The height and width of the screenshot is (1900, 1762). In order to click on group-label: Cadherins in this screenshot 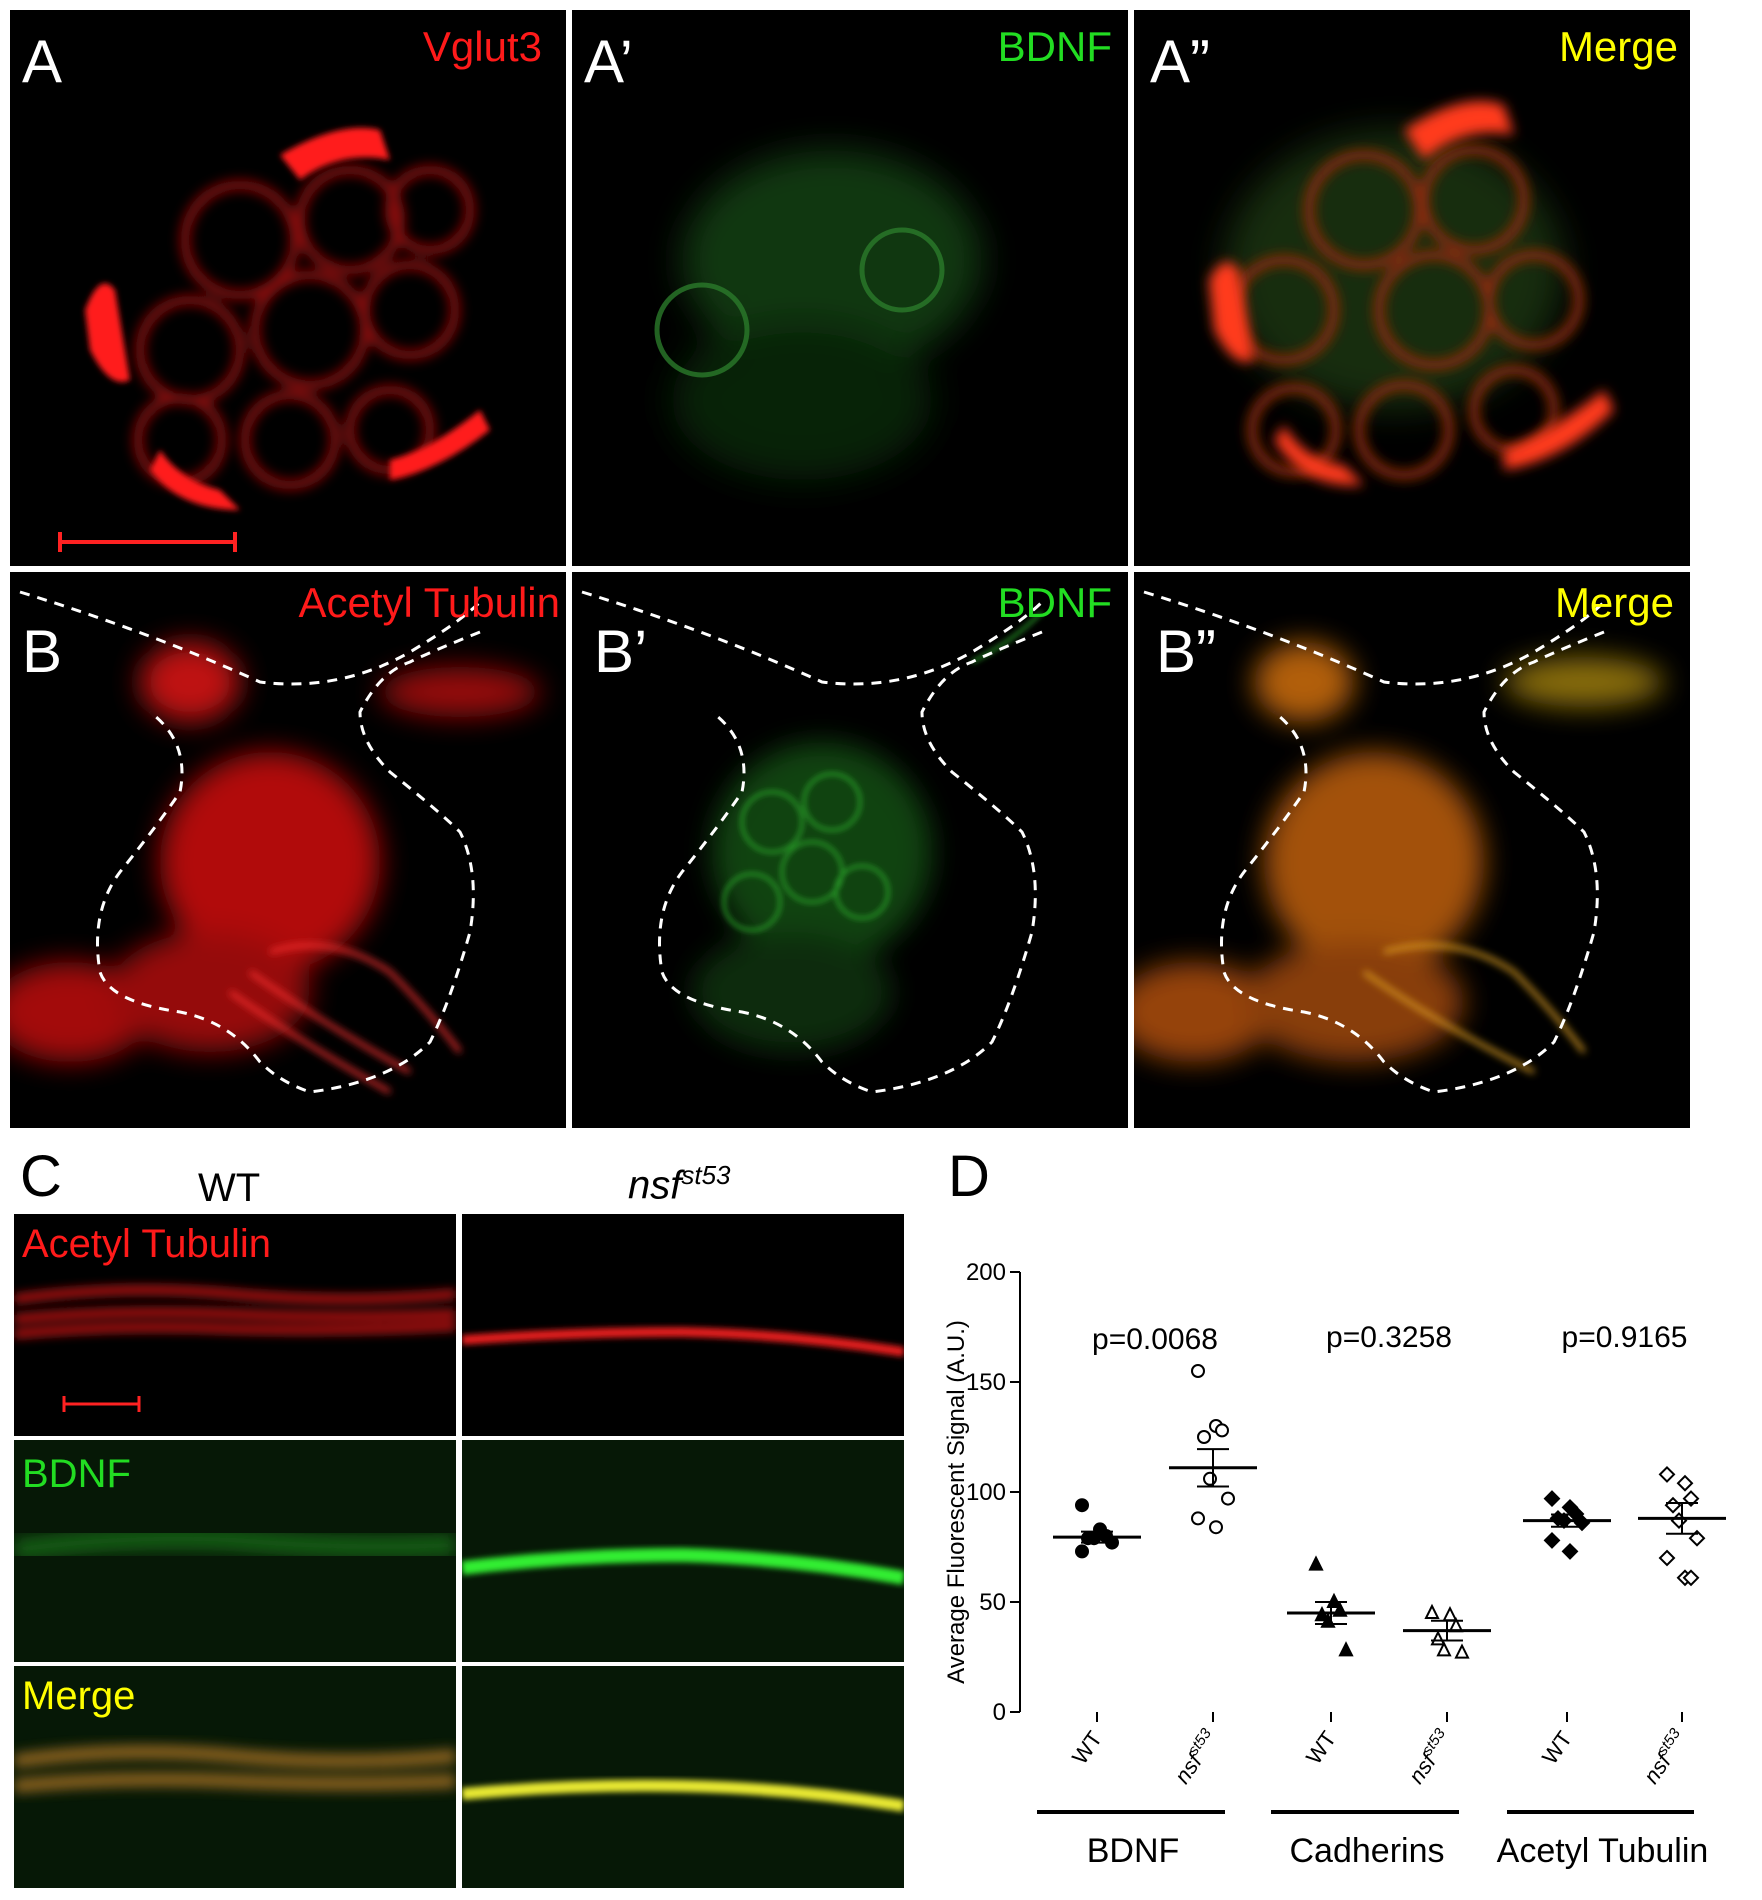, I will do `click(1367, 1851)`.